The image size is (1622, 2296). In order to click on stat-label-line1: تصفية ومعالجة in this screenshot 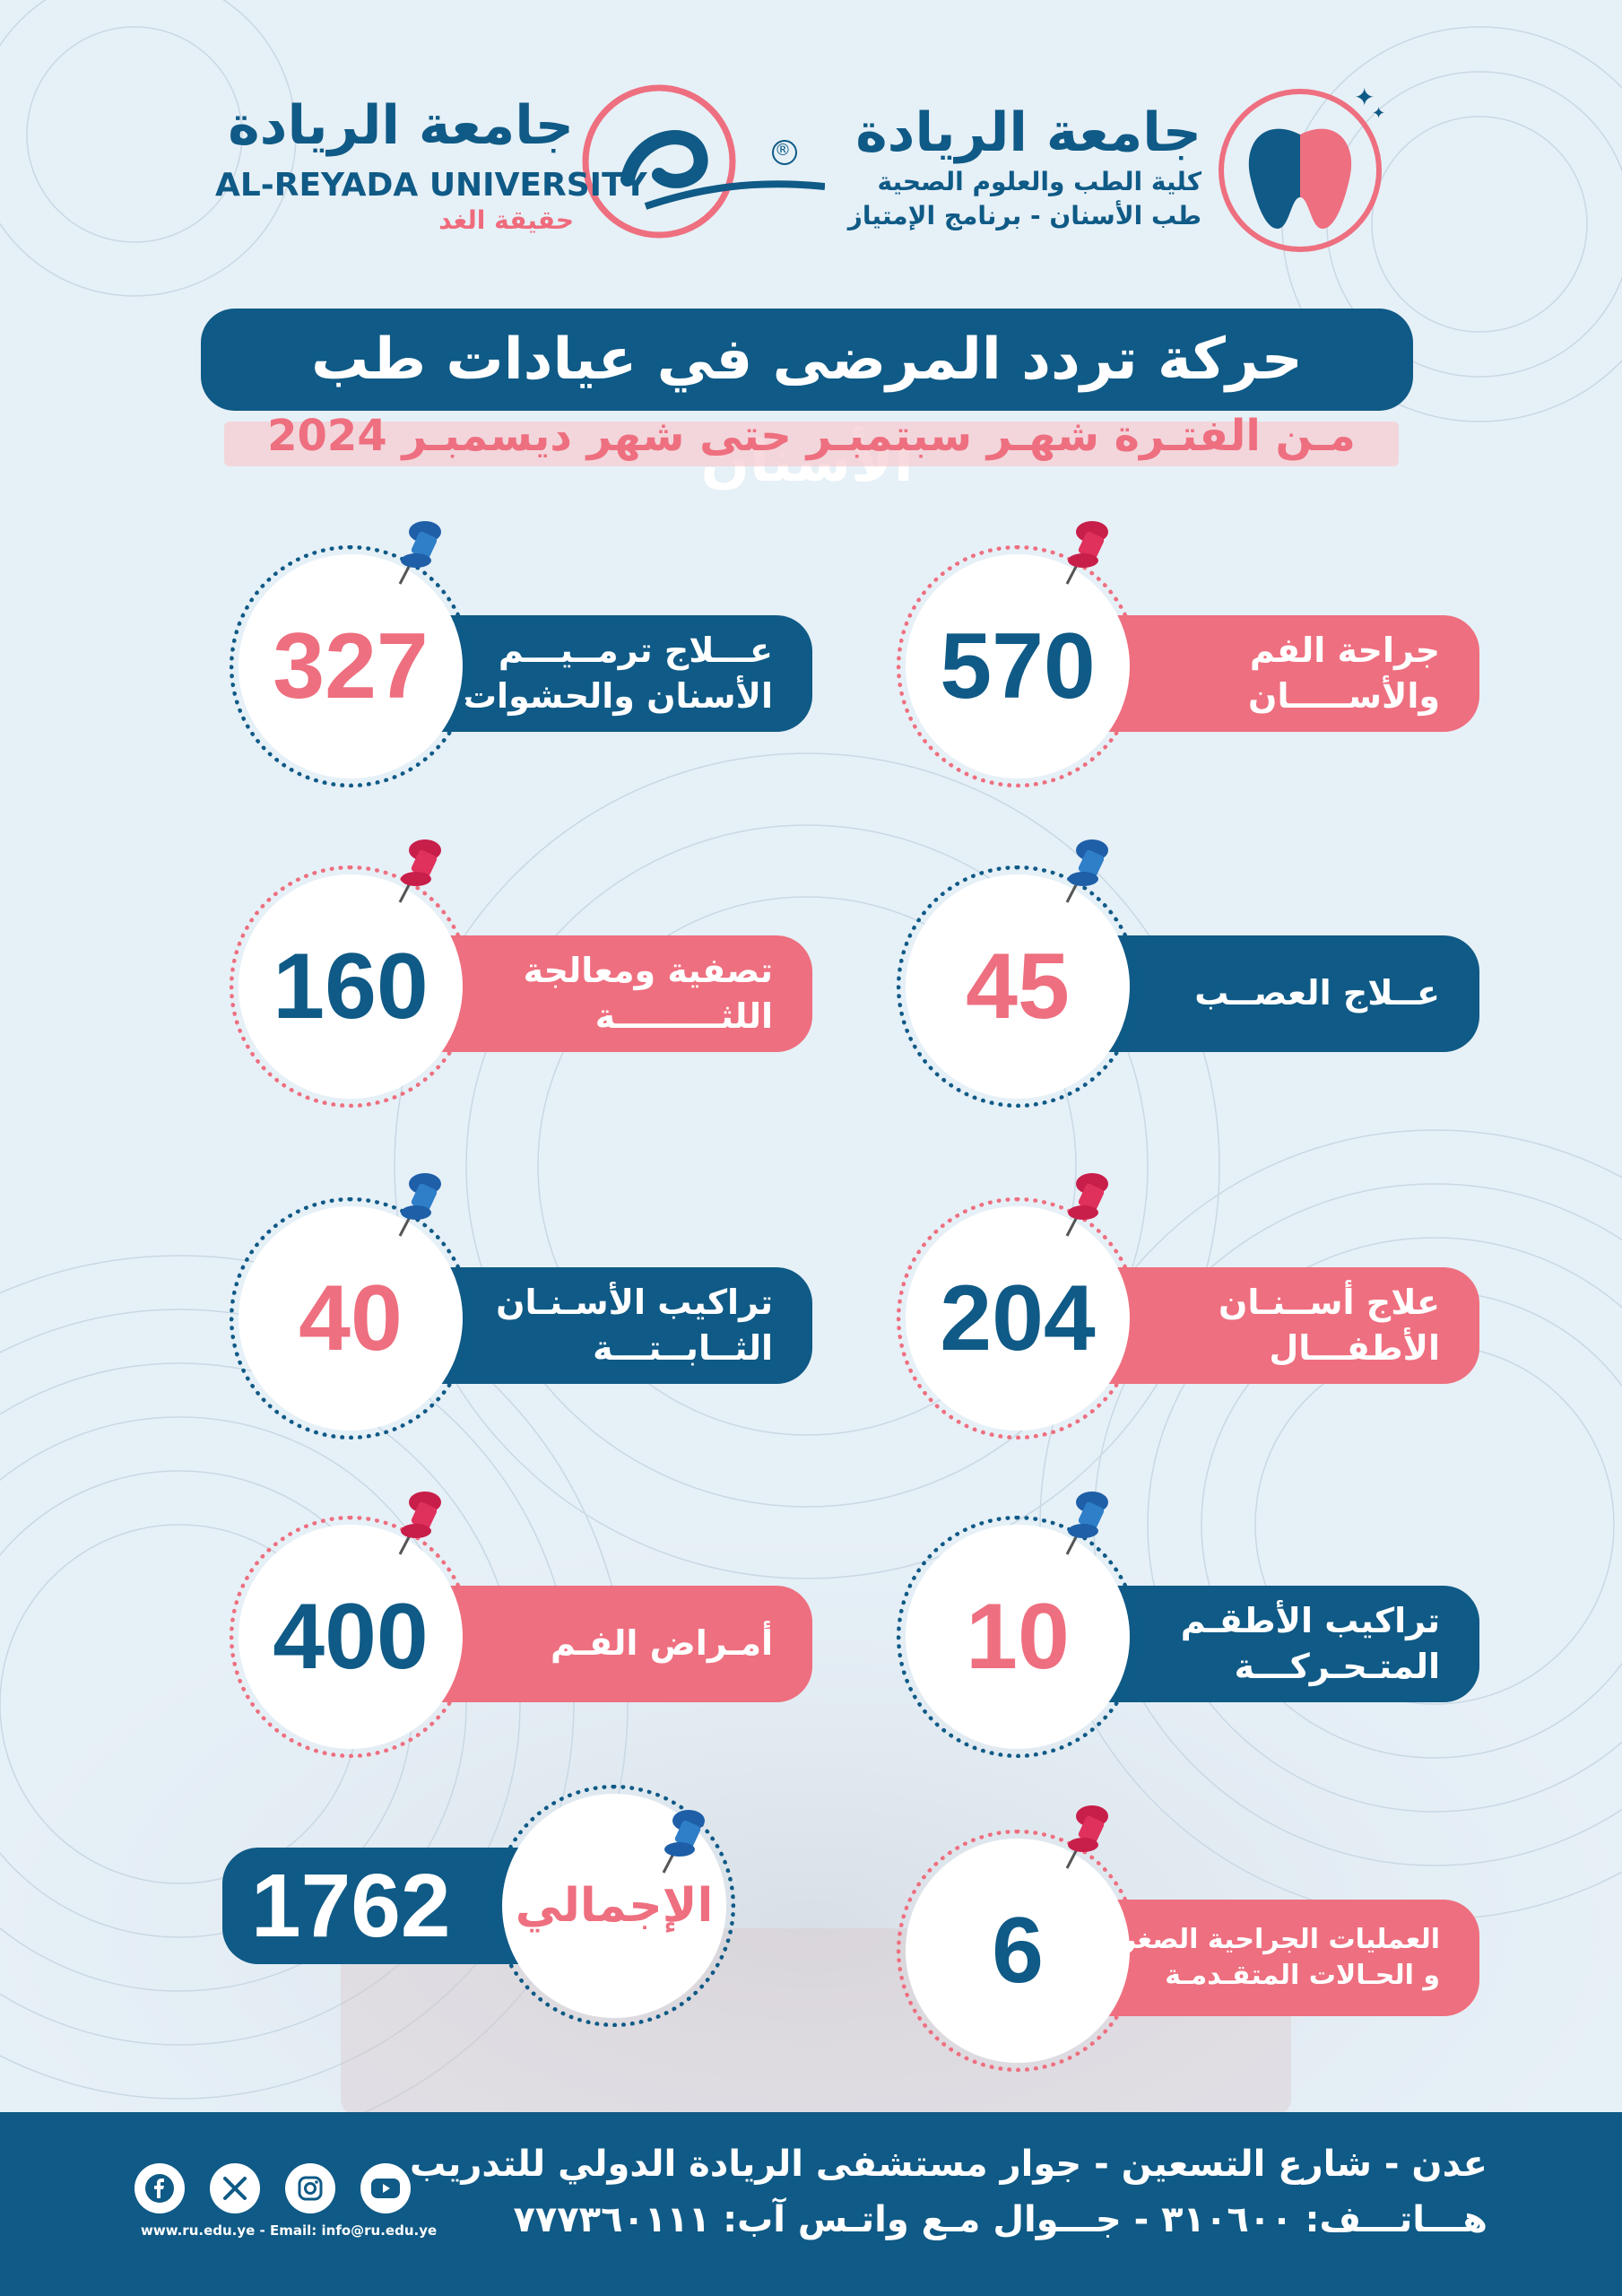, I will do `click(648, 970)`.